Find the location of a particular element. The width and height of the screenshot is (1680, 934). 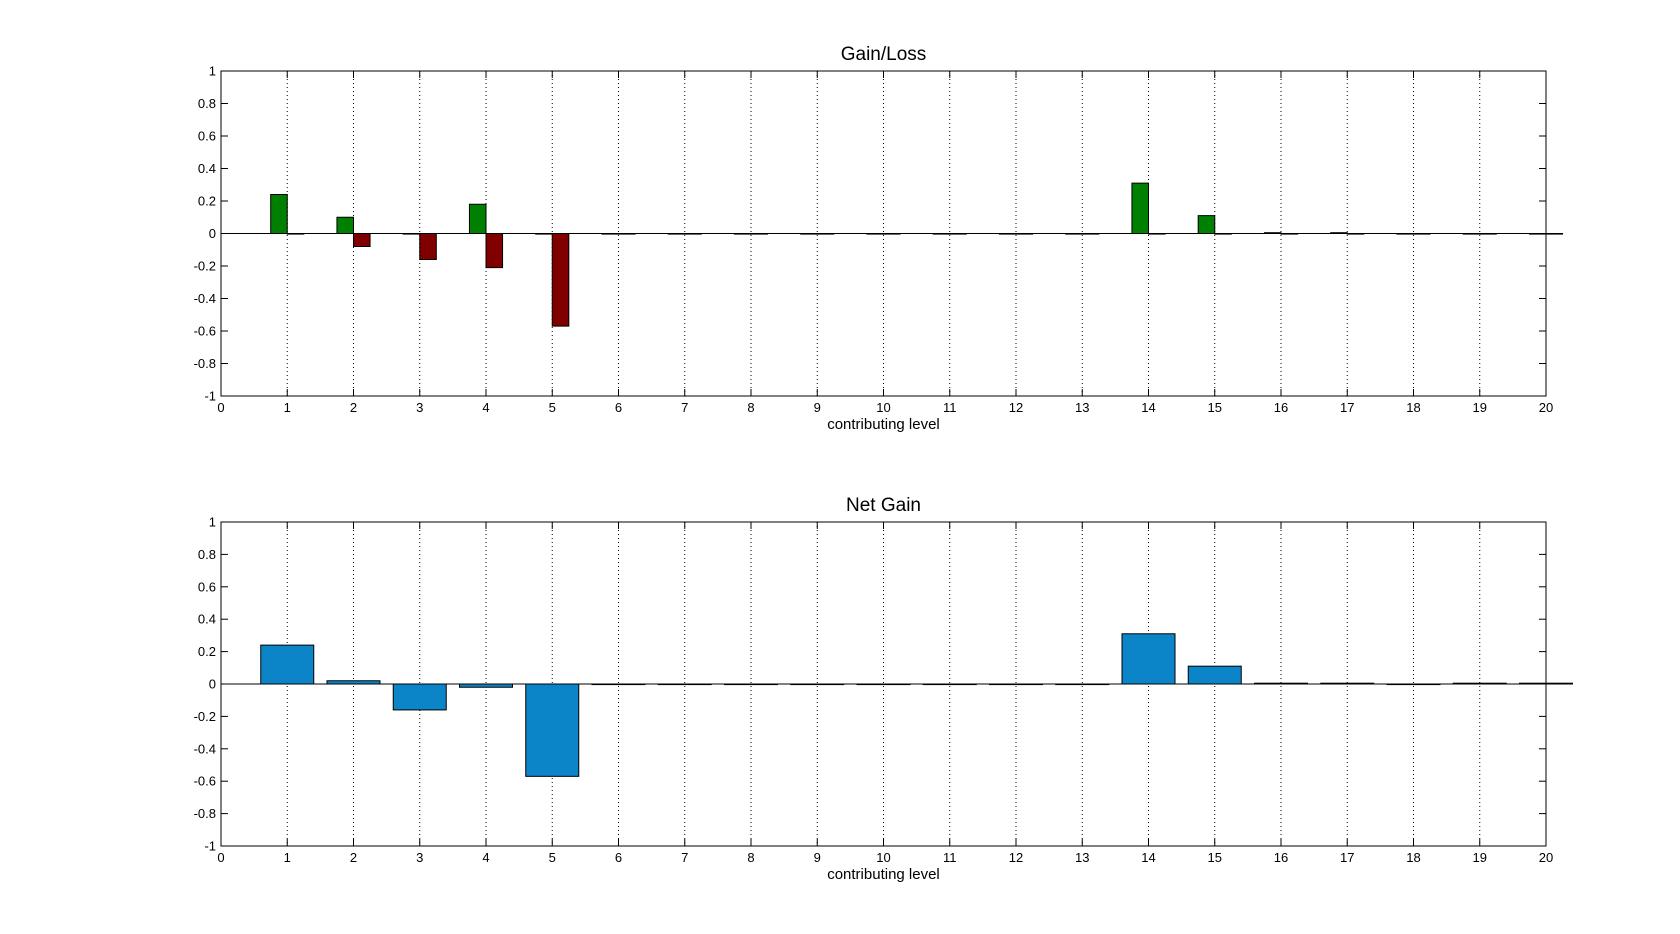

gain-loss-xtick-label: 14 is located at coordinates (1148, 407).